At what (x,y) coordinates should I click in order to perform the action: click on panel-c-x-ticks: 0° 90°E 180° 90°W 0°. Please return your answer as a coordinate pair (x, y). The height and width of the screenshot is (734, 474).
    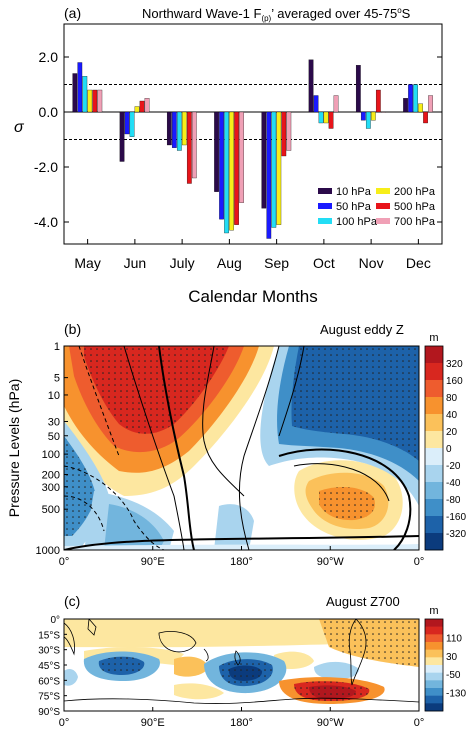
    Looking at the image, I should click on (242, 718).